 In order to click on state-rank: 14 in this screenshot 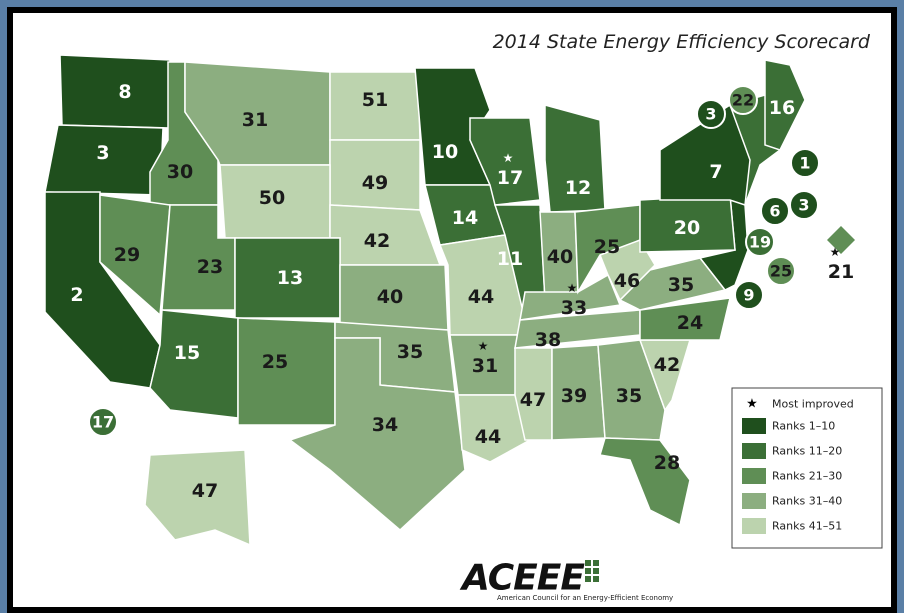, I will do `click(465, 218)`.